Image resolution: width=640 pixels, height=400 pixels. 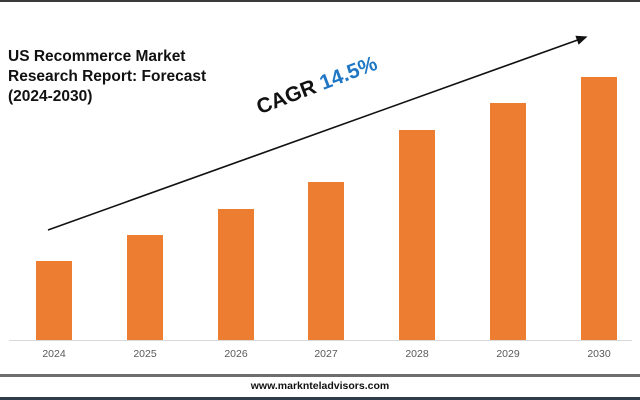 What do you see at coordinates (145, 287) in the screenshot?
I see `bar-2025` at bounding box center [145, 287].